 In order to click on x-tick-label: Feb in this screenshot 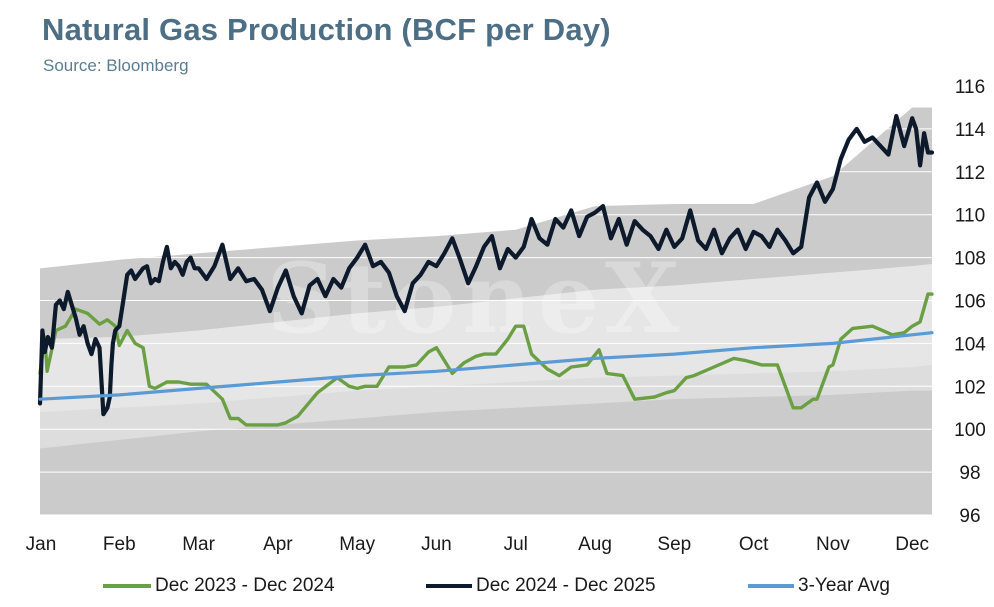, I will do `click(119, 544)`.